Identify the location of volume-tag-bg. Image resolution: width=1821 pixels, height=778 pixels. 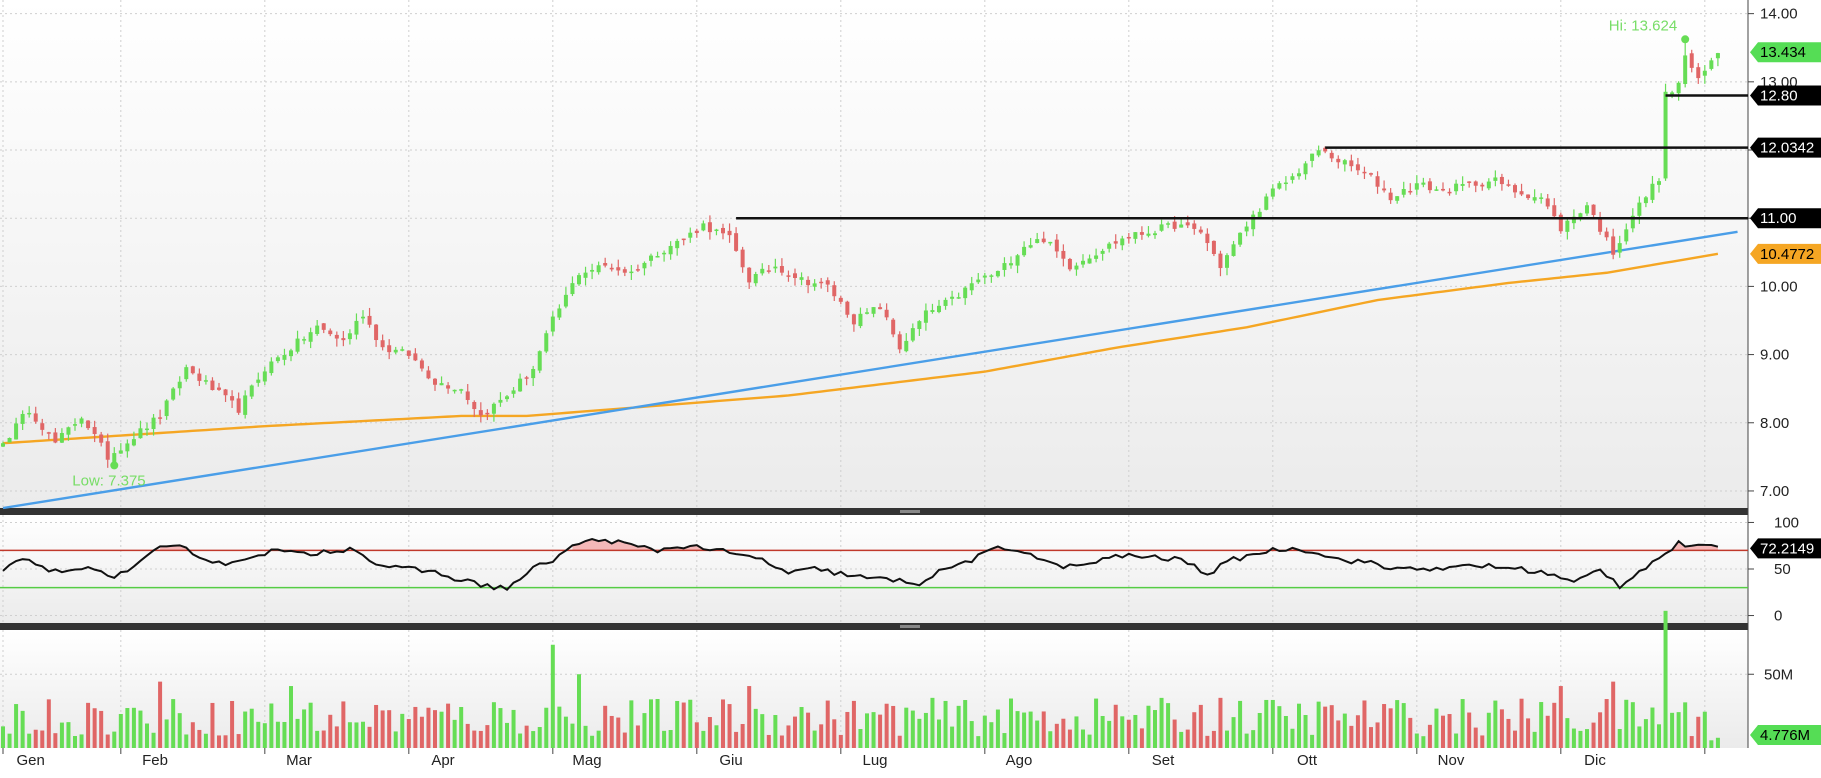
(1785, 734).